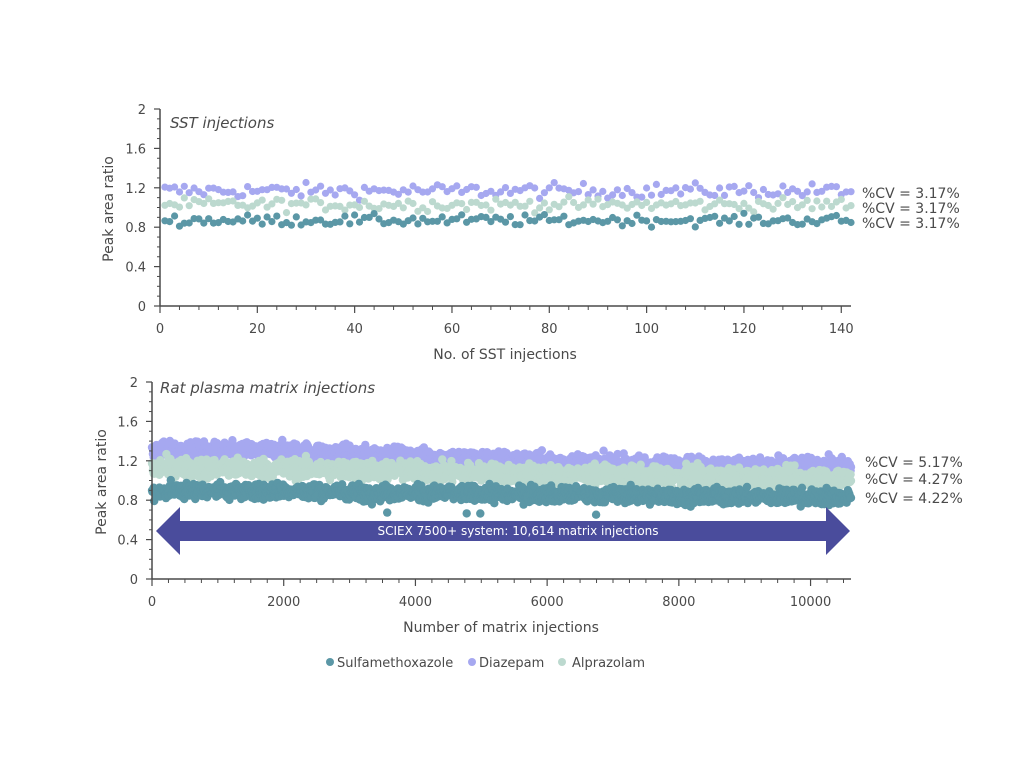 The image size is (1024, 768). I want to click on sst-points, so click(508, 204).